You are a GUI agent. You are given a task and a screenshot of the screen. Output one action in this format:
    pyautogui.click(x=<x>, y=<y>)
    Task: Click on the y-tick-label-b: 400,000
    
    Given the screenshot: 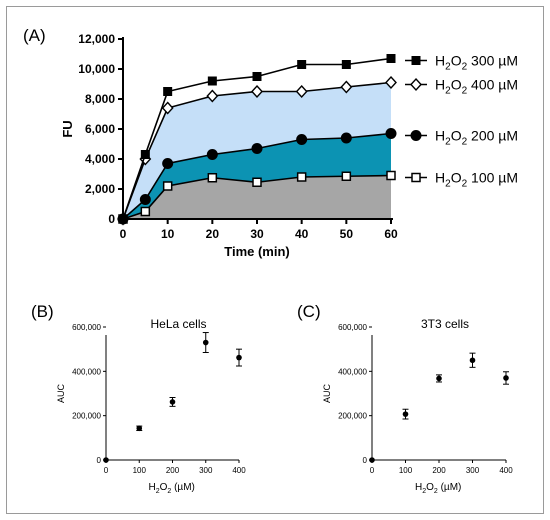 What is the action you would take?
    pyautogui.click(x=86, y=371)
    